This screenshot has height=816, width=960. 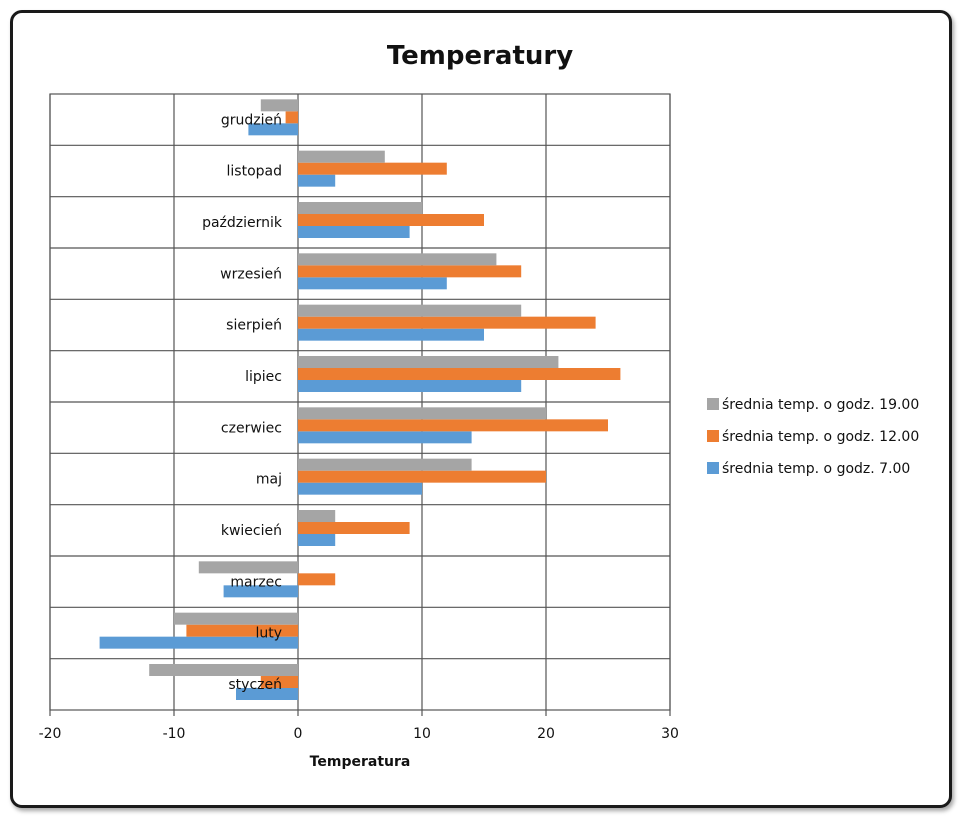 What do you see at coordinates (255, 685) in the screenshot?
I see `category-label: styczeń` at bounding box center [255, 685].